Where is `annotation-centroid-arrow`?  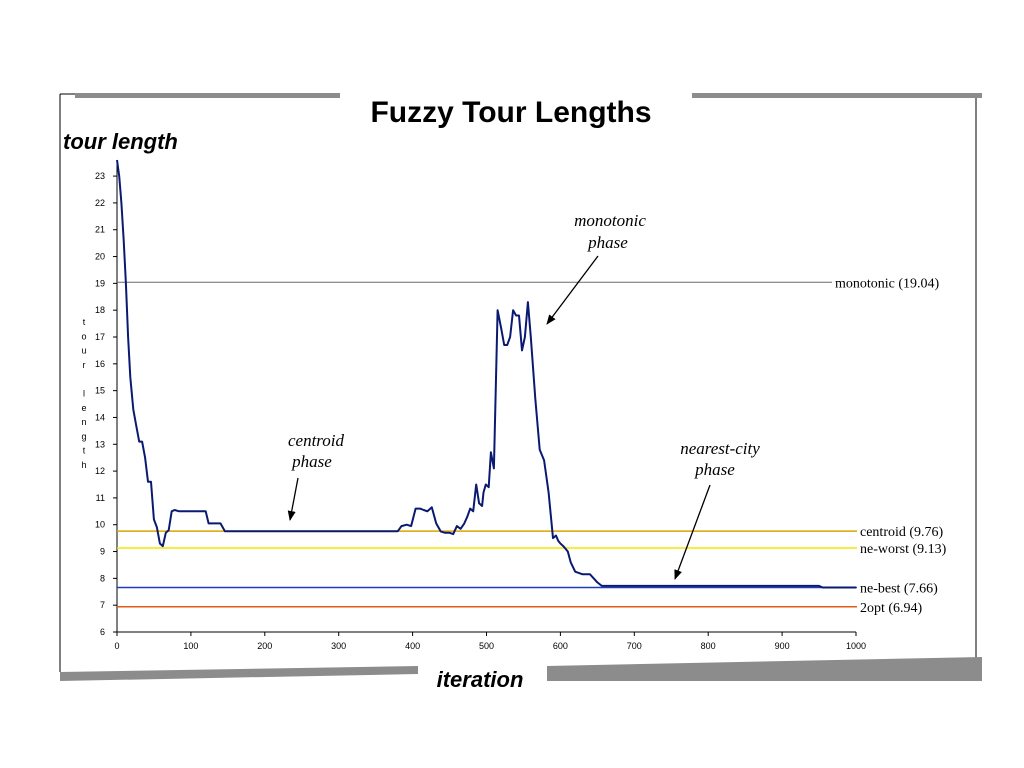 annotation-centroid-arrow is located at coordinates (293, 499).